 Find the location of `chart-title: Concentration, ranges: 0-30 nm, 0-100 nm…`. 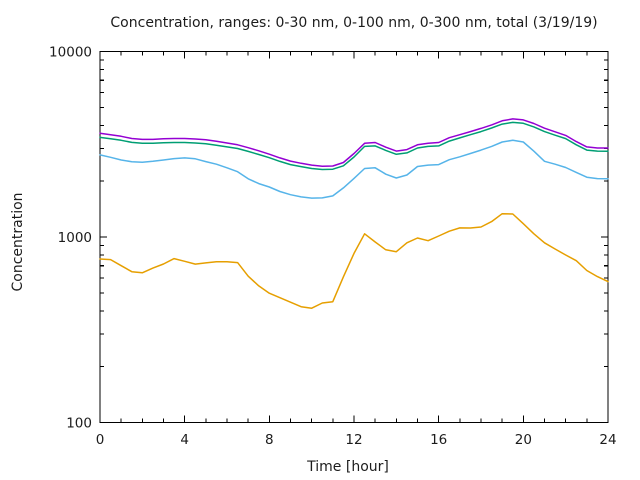

chart-title: Concentration, ranges: 0-30 nm, 0-100 nm… is located at coordinates (353, 23).